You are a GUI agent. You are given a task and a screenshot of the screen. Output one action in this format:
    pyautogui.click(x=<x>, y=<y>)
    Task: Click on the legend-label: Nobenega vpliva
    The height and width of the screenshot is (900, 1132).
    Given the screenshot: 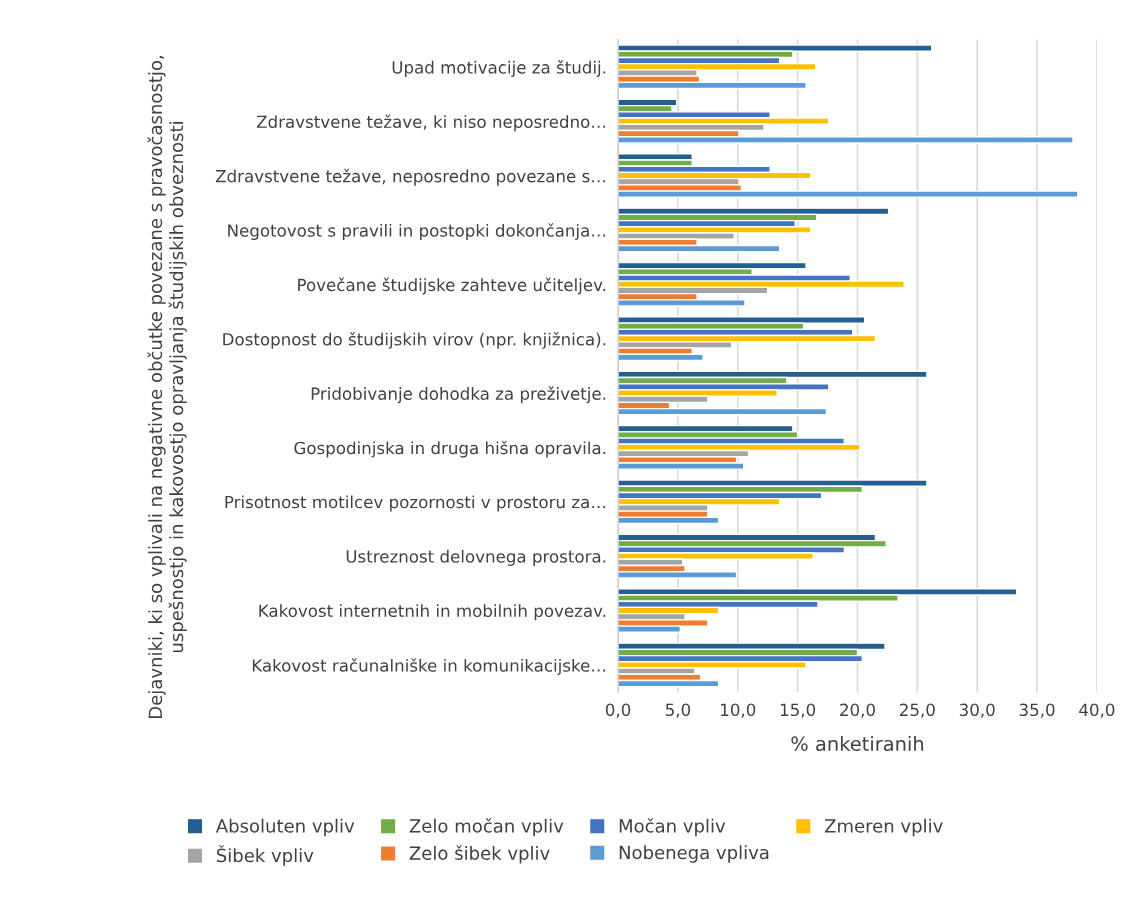 What is the action you would take?
    pyautogui.click(x=694, y=854)
    